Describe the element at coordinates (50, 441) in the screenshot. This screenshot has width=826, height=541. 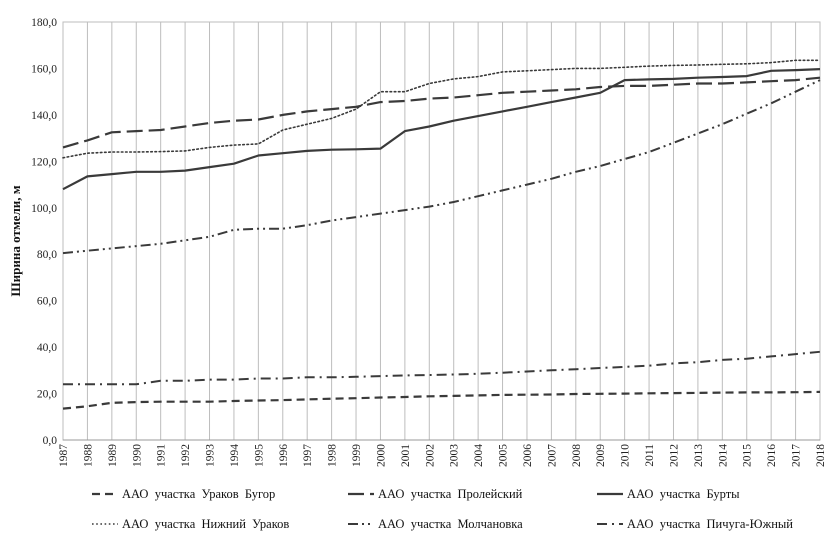
I see `y-tick-label: 0,0` at that location.